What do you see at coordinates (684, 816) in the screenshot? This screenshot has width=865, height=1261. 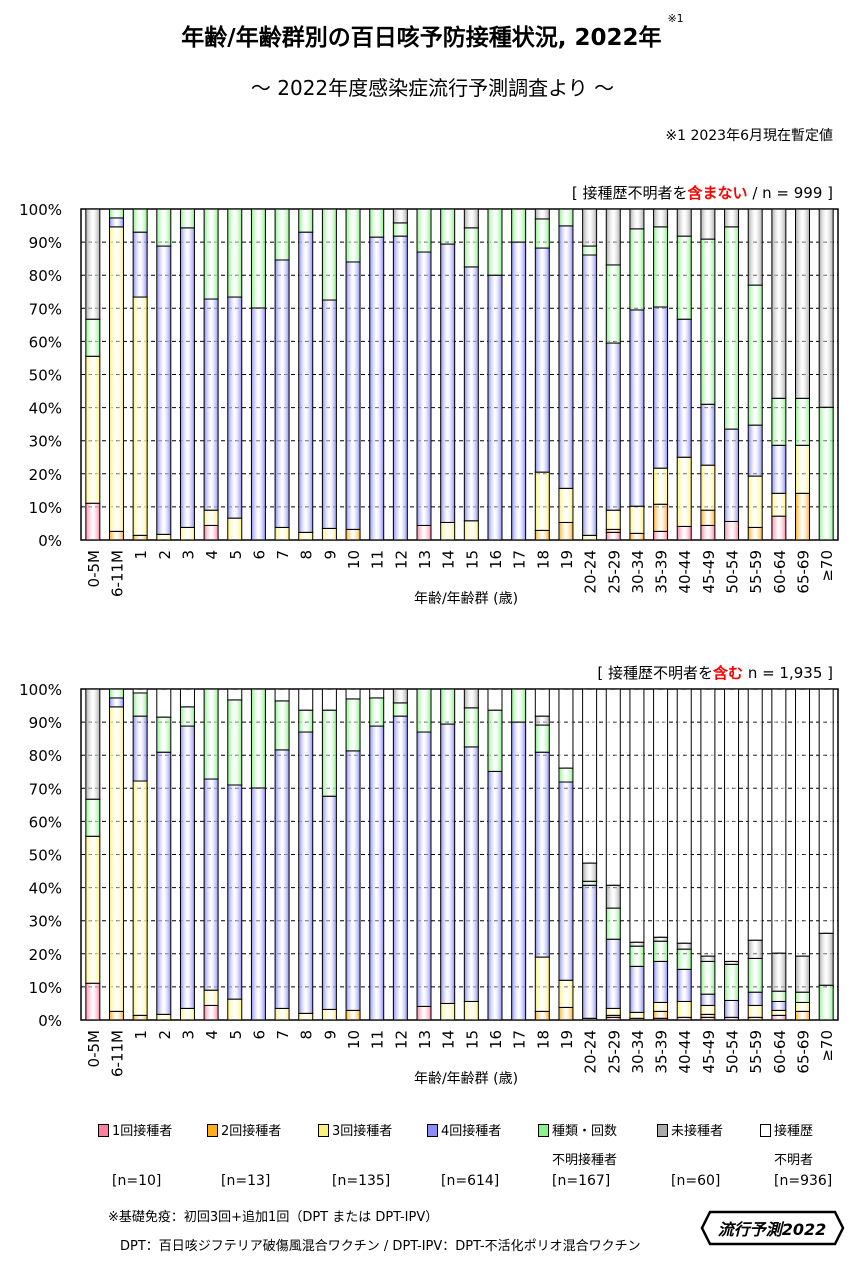 I see `bar-segment-40-44-接種歴不明者` at bounding box center [684, 816].